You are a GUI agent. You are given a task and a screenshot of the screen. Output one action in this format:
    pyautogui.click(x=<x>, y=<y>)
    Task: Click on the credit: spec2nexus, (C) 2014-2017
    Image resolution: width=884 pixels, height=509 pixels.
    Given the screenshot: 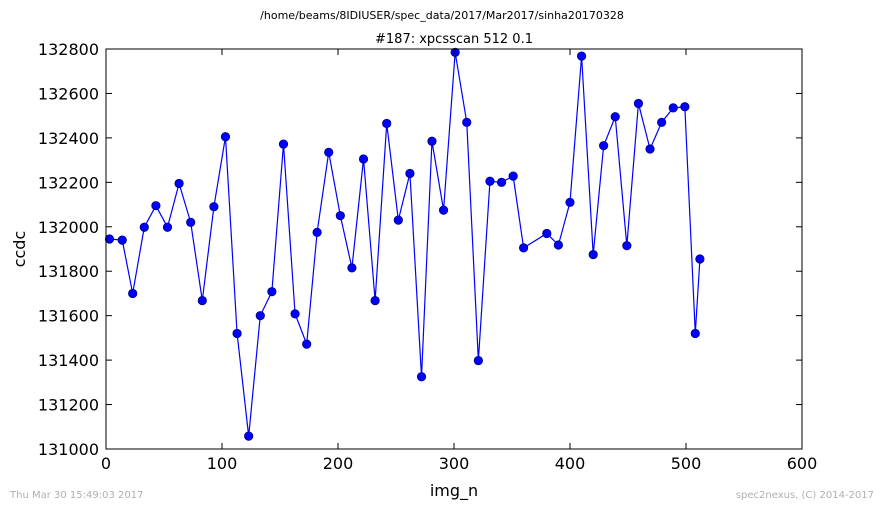 What is the action you would take?
    pyautogui.click(x=805, y=495)
    